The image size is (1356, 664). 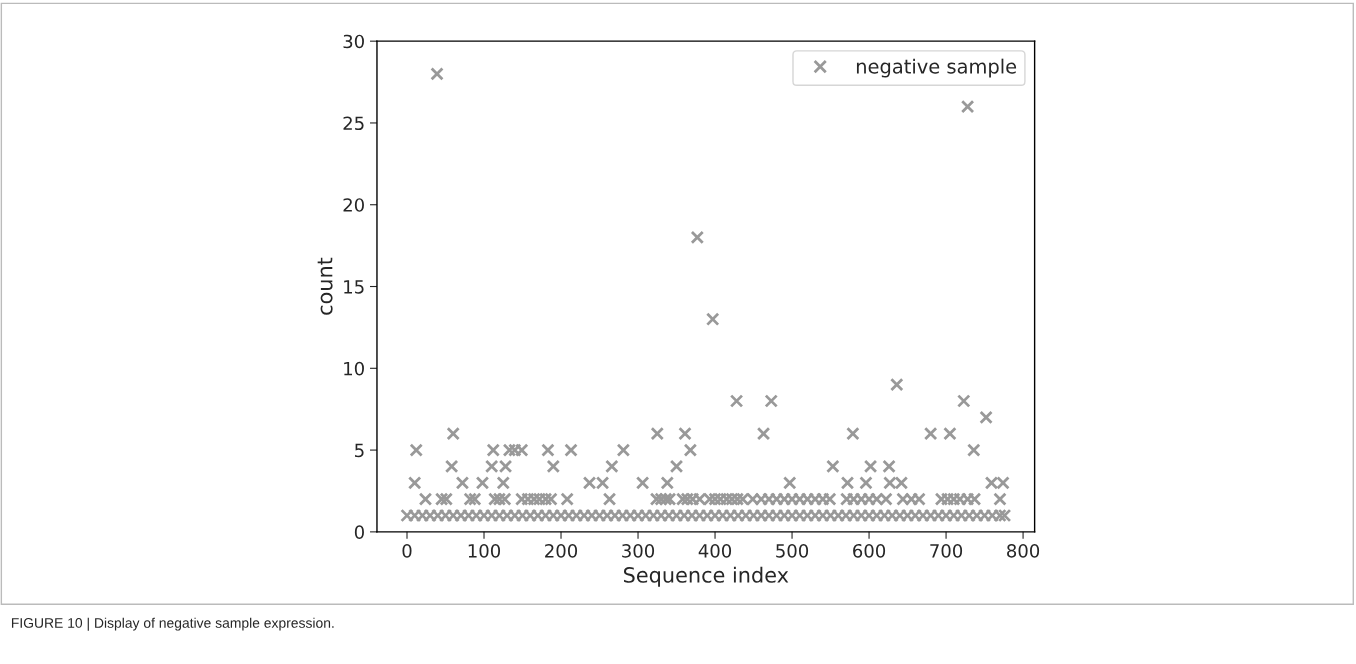 I want to click on x-tick-label: 600, so click(x=869, y=550).